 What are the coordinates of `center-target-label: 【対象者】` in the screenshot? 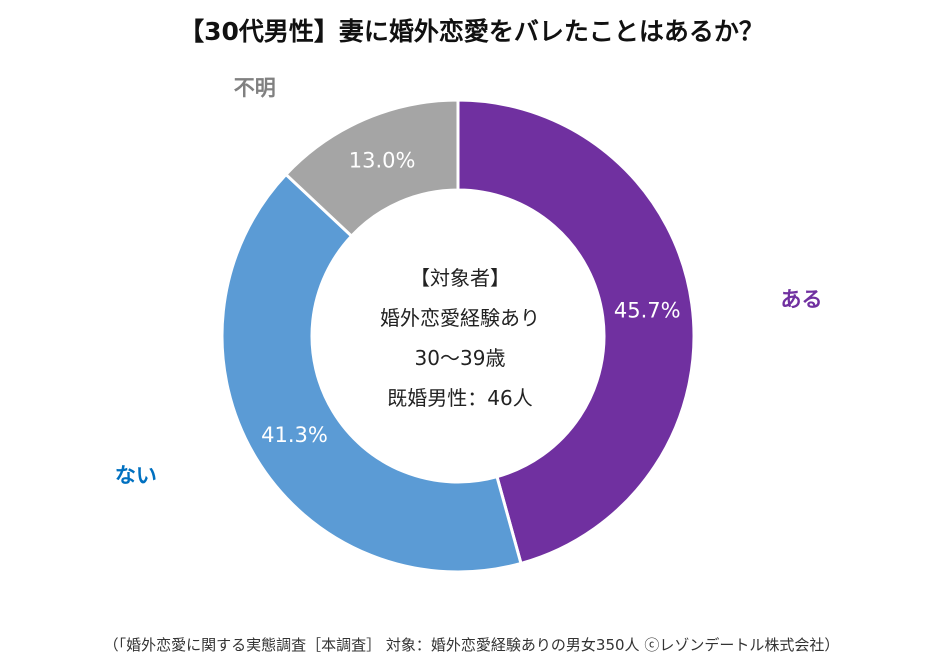 It's located at (460, 278).